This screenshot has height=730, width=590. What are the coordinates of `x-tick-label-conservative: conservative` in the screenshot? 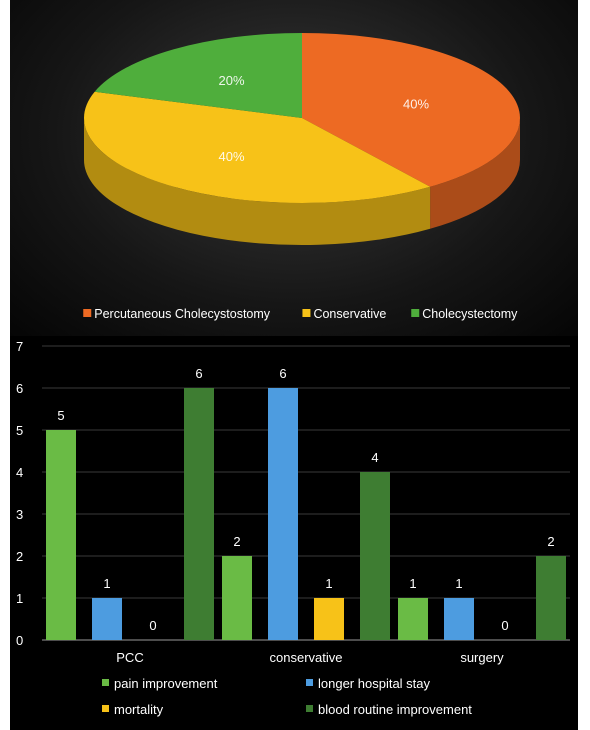 It's located at (306, 657).